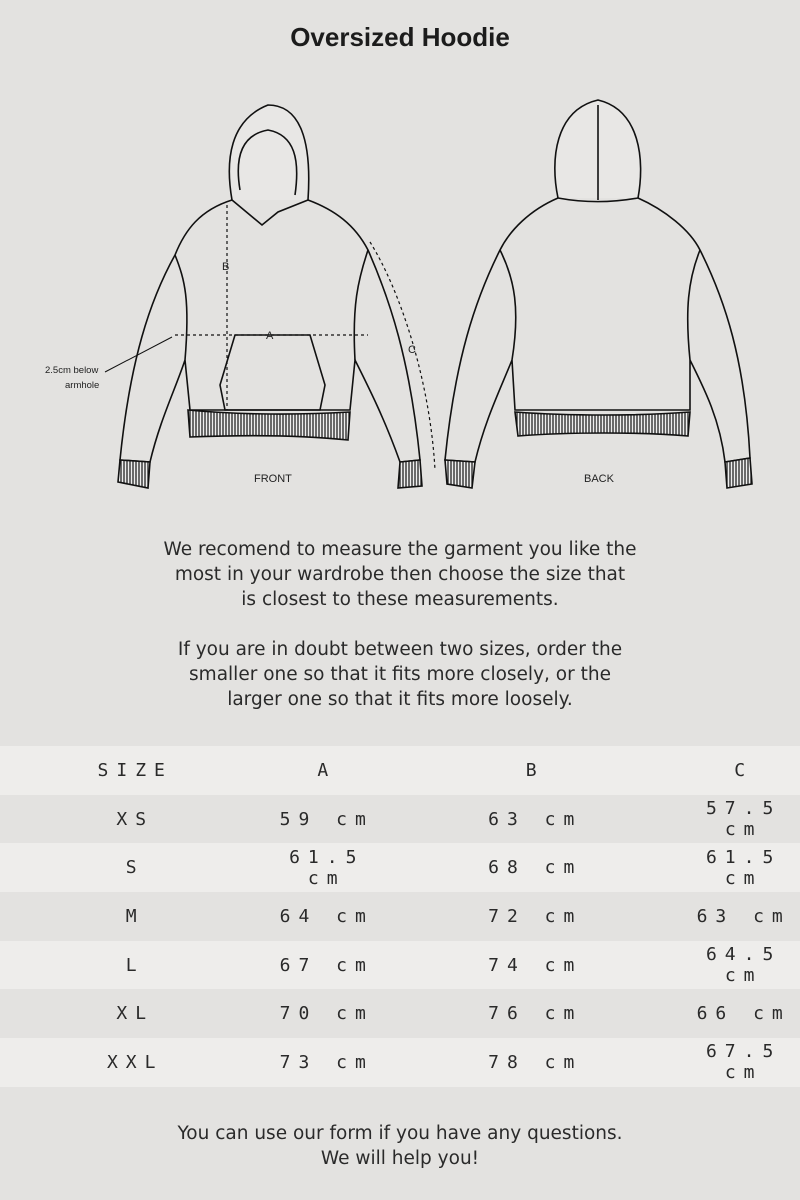  I want to click on page-title: Oversized Hoodie, so click(400, 37).